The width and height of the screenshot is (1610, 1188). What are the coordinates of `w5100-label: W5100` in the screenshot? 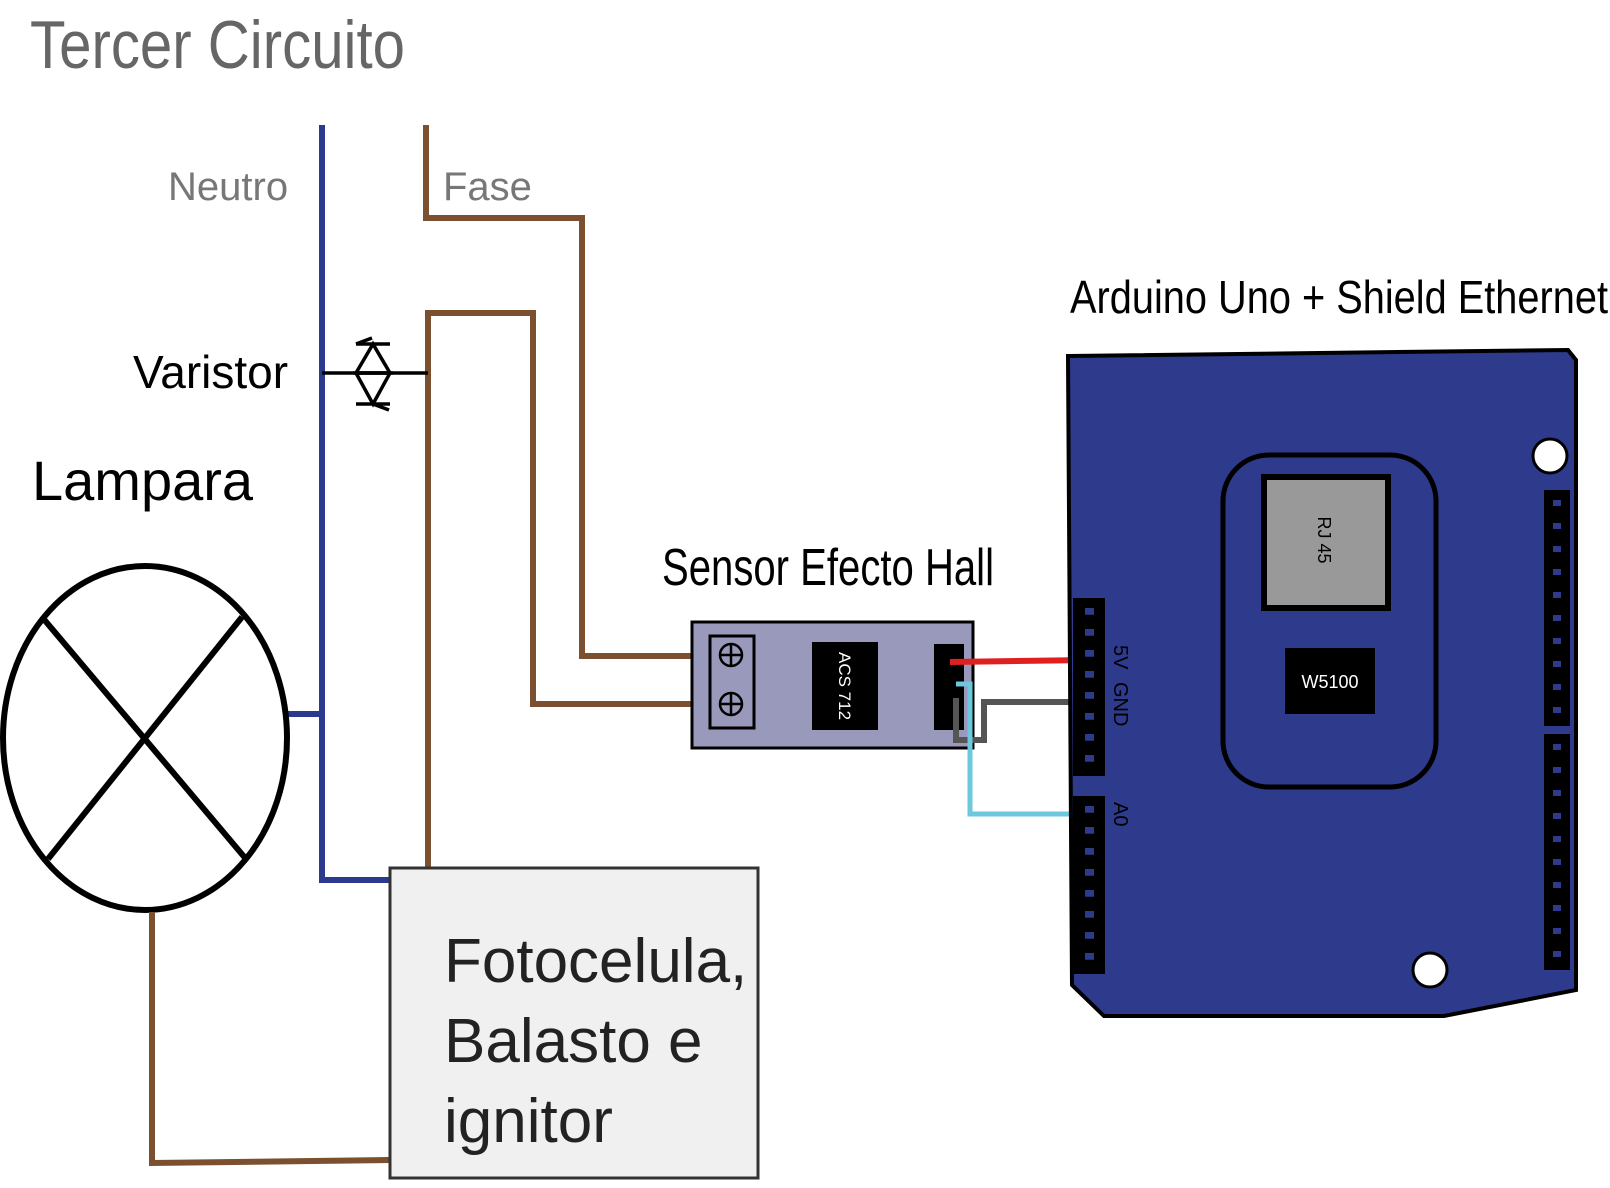 It's located at (1329, 682).